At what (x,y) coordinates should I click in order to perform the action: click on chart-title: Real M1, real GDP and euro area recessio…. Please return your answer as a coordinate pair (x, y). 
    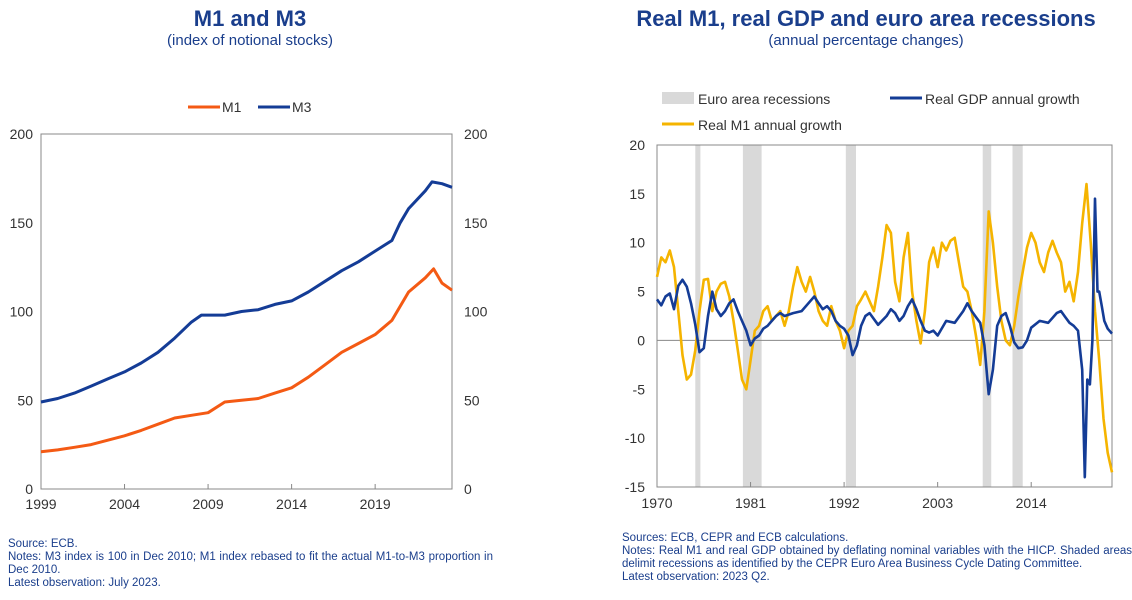
    Looking at the image, I should click on (866, 18).